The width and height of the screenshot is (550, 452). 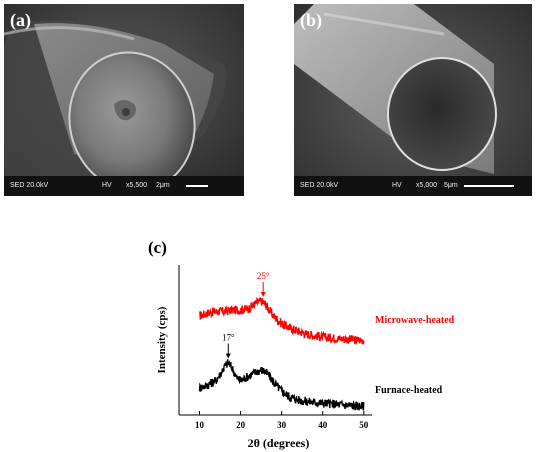 What do you see at coordinates (364, 425) in the screenshot?
I see `x-tick-label: 50` at bounding box center [364, 425].